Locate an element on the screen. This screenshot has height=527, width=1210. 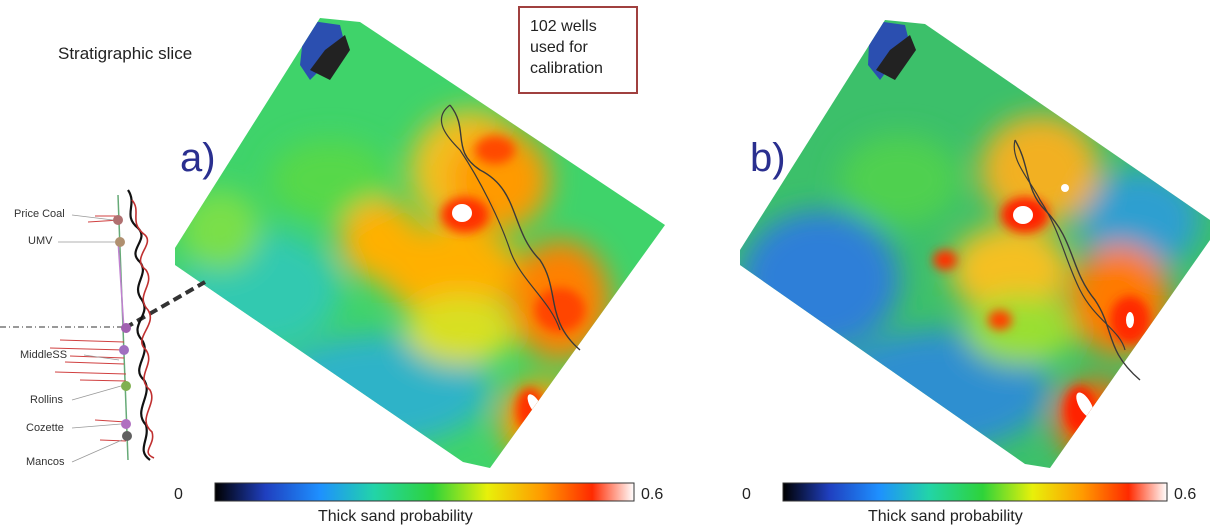
calibration-callout: 102 wells used for calibration is located at coordinates (578, 50).